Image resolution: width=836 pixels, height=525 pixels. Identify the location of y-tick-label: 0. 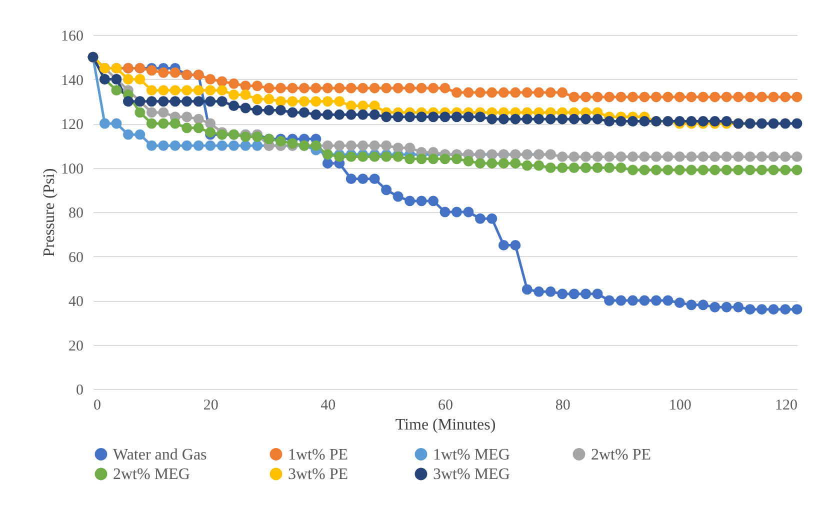
(80, 390).